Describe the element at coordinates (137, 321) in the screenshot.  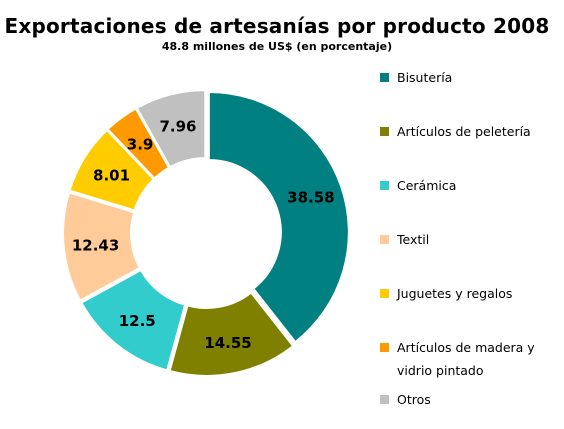
I see `slice-value-label: 12.5` at that location.